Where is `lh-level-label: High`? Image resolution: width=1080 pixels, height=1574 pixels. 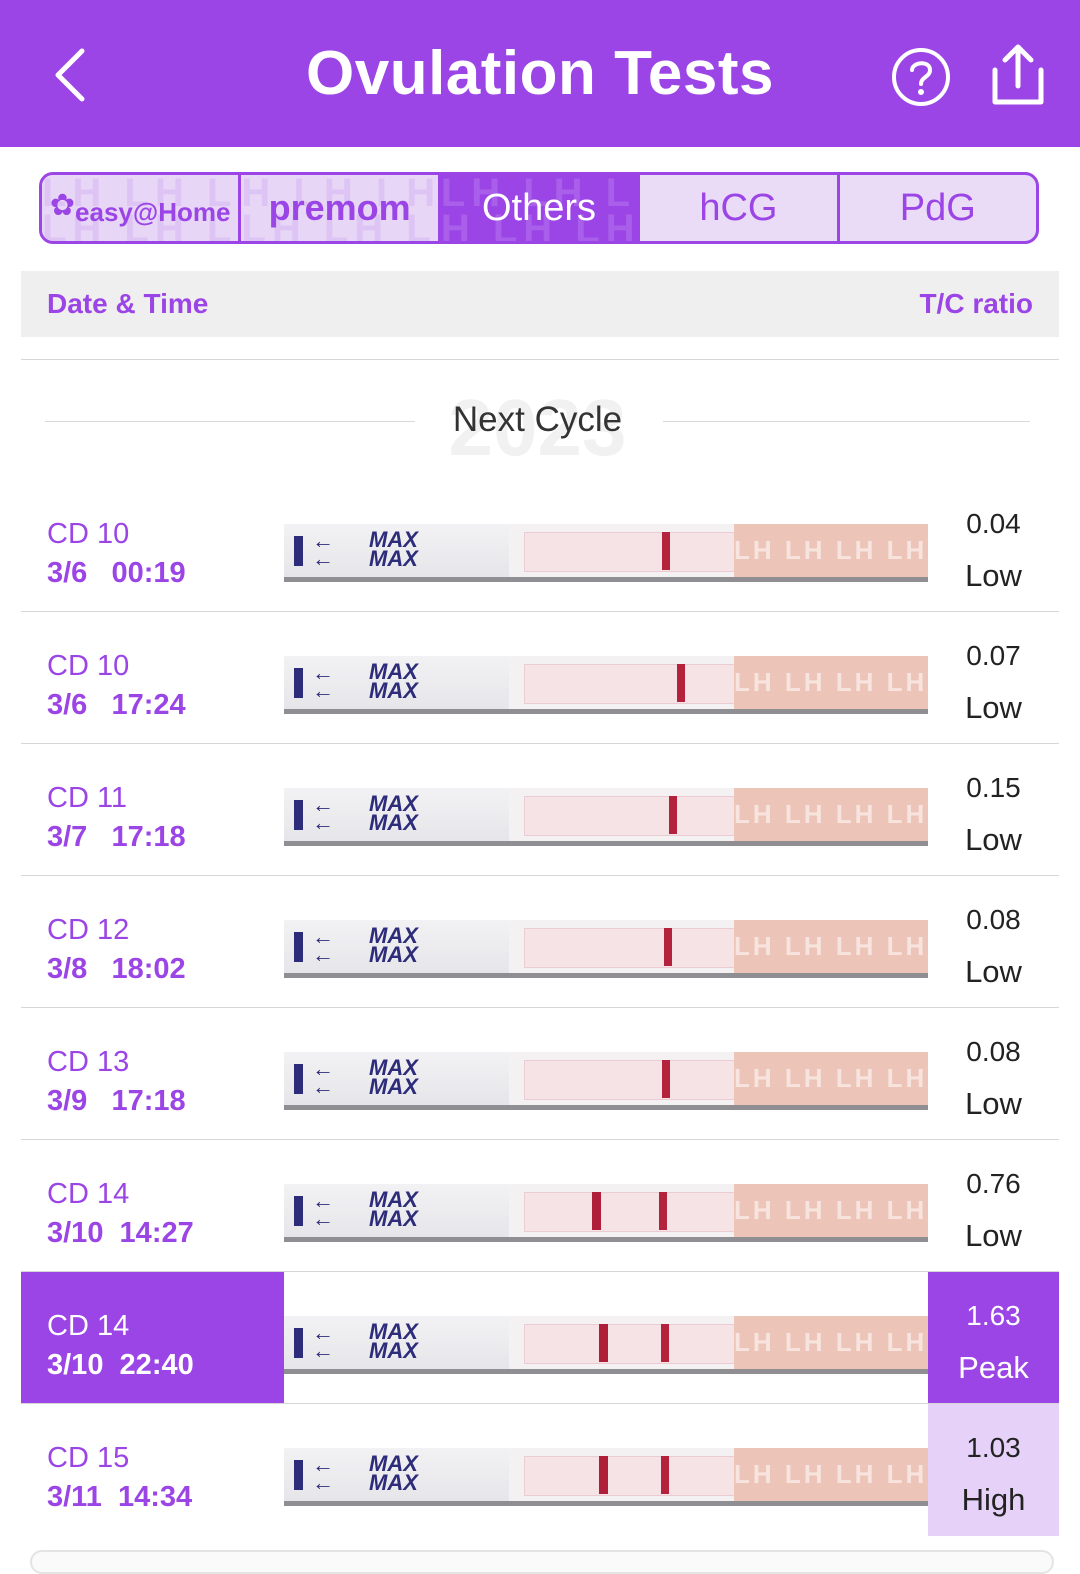 lh-level-label: High is located at coordinates (993, 1499).